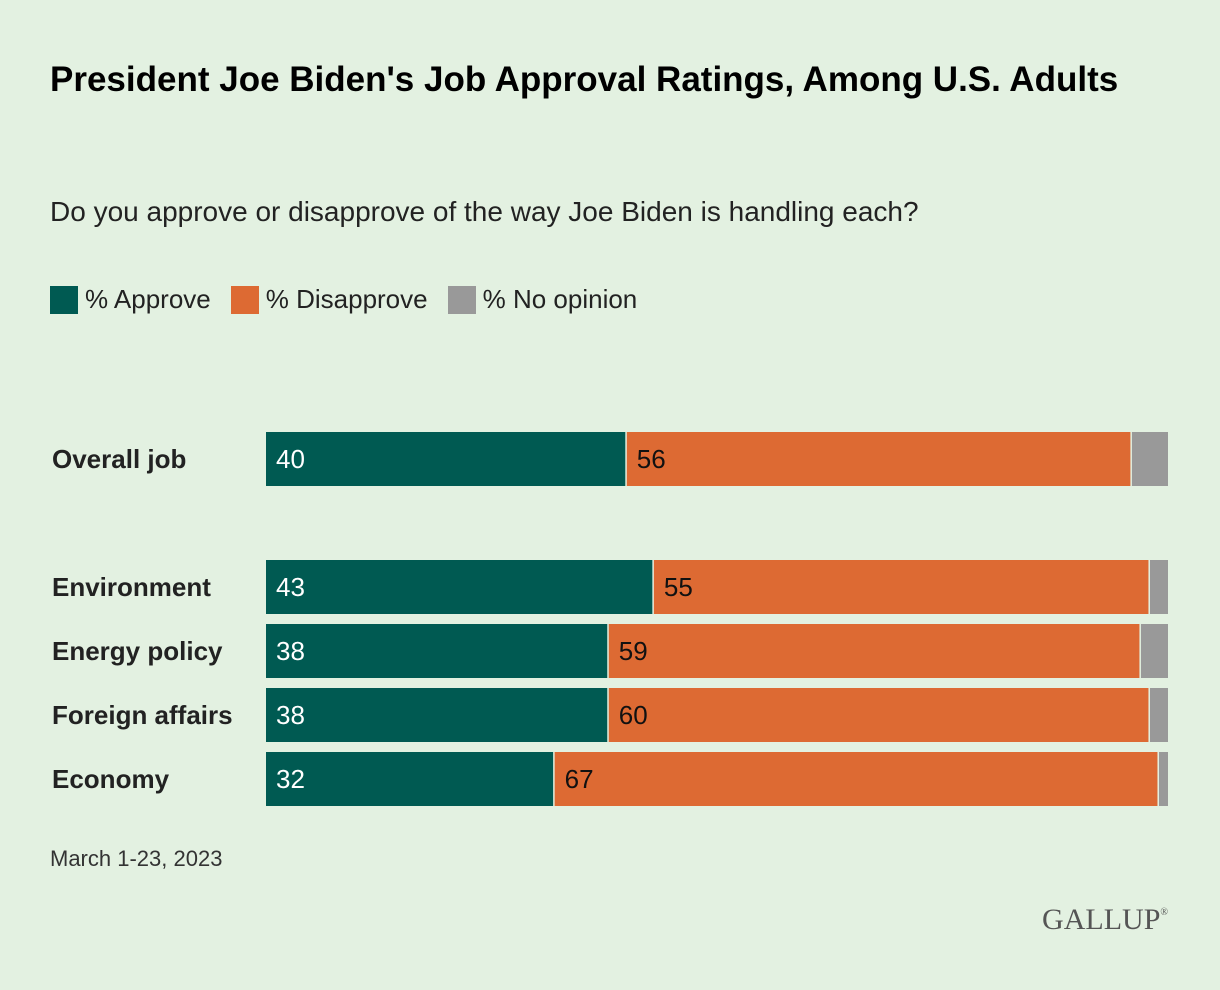 This screenshot has height=990, width=1220. I want to click on bar-approve-foreign-affairs, so click(437, 715).